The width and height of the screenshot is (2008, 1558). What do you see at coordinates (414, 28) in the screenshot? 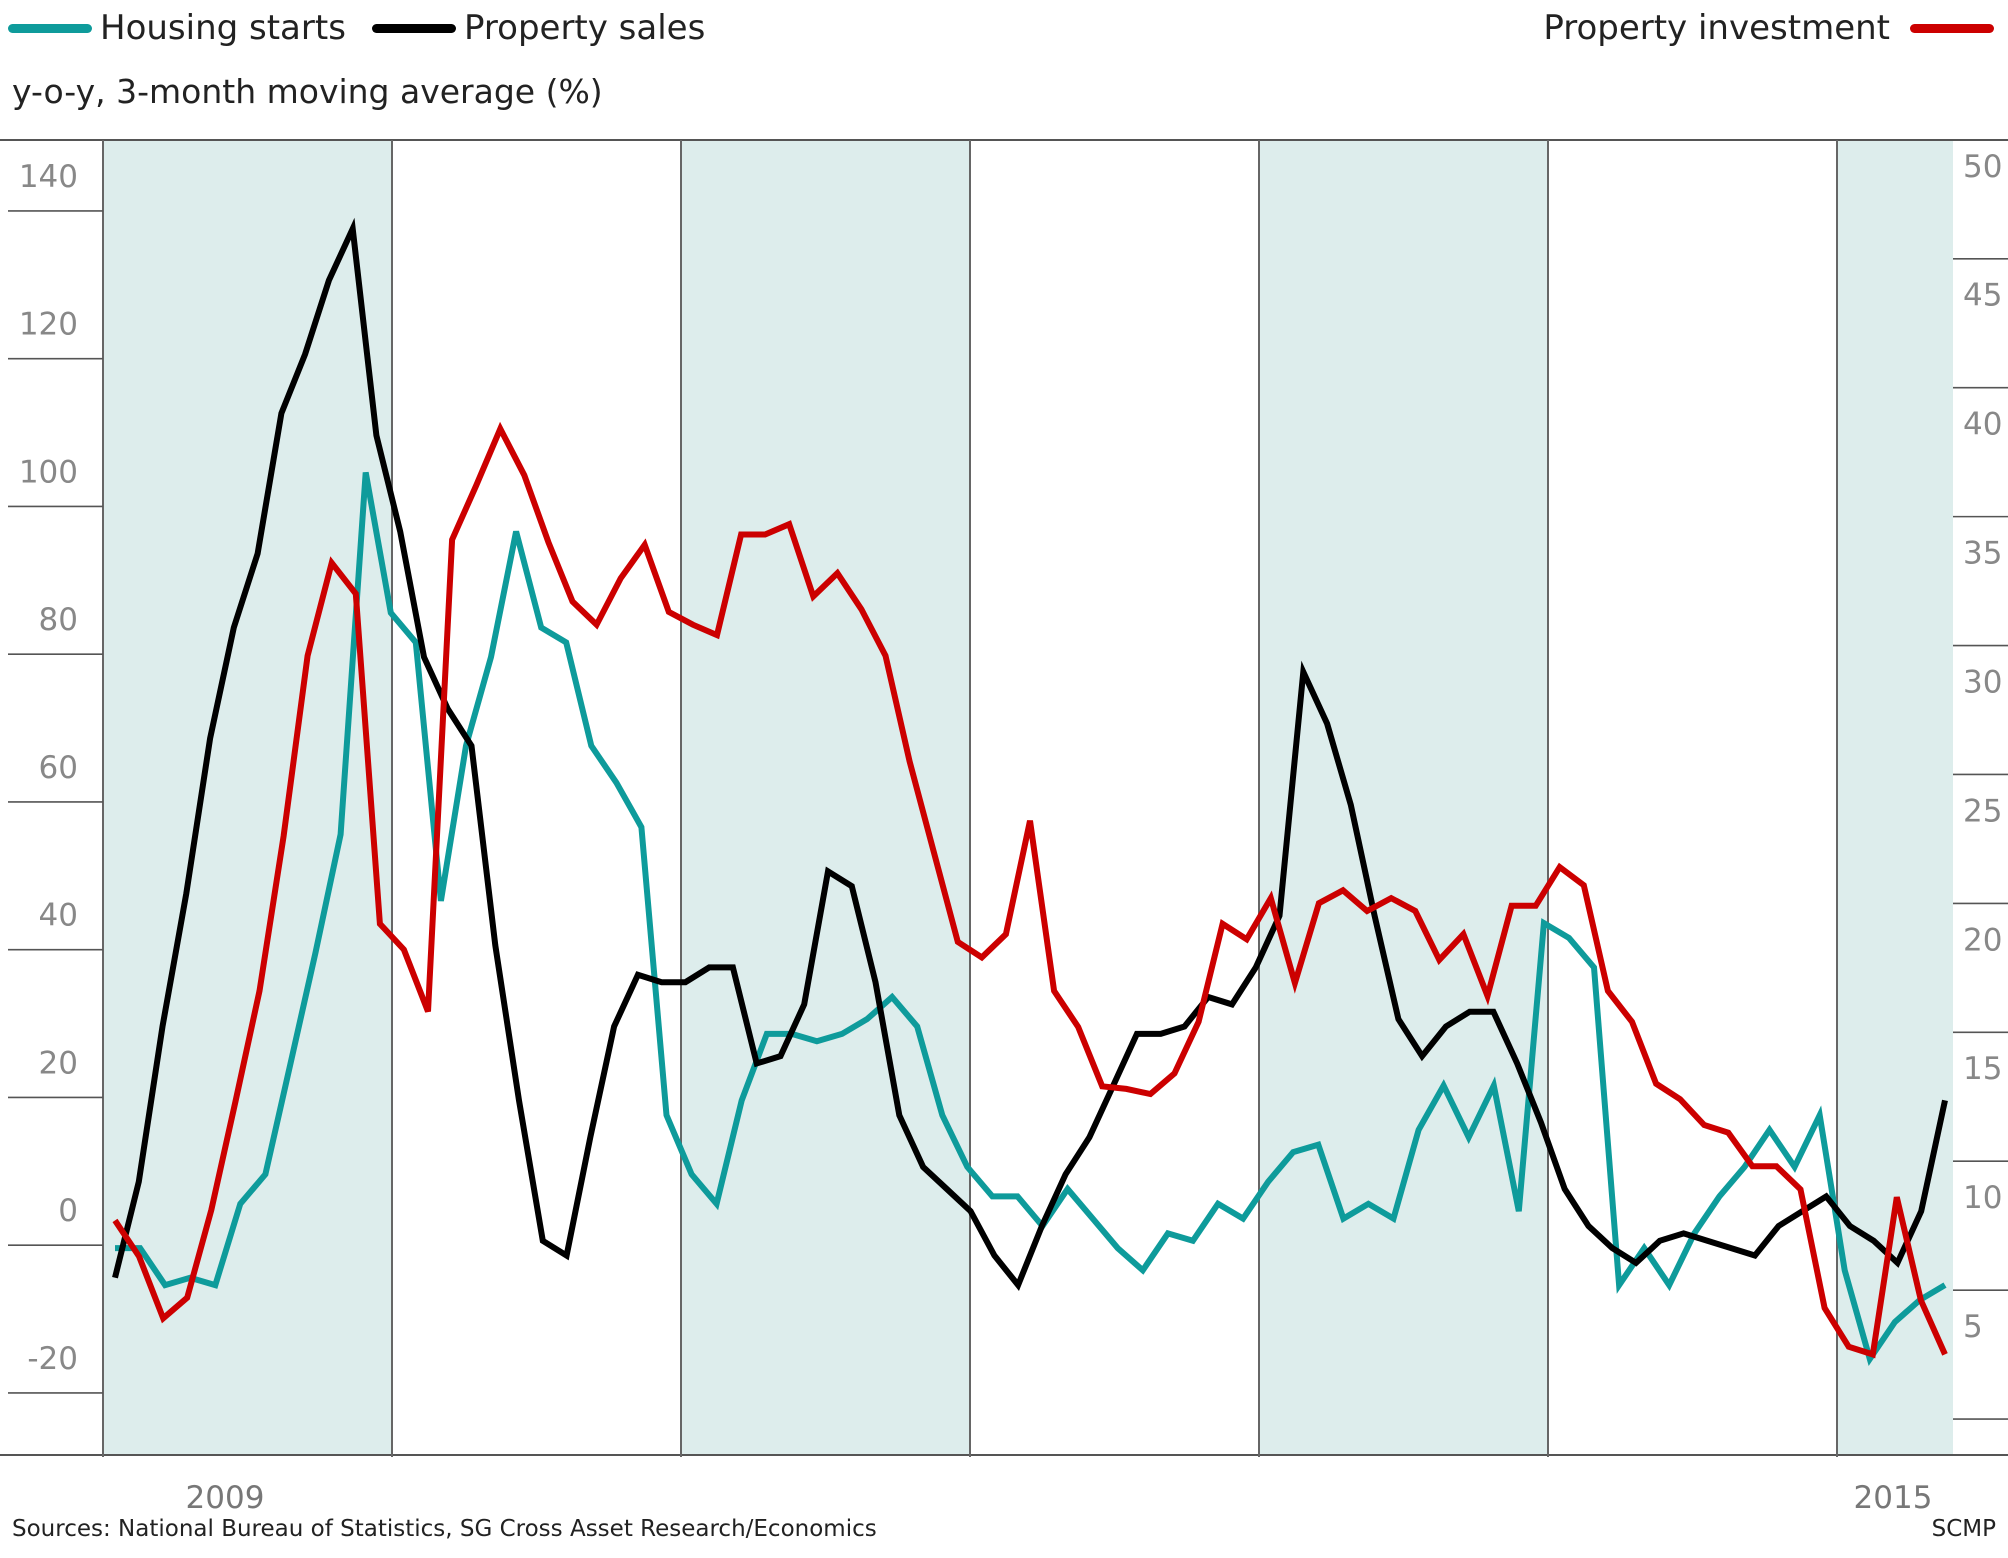
I see `legend-swatch-property-sales` at bounding box center [414, 28].